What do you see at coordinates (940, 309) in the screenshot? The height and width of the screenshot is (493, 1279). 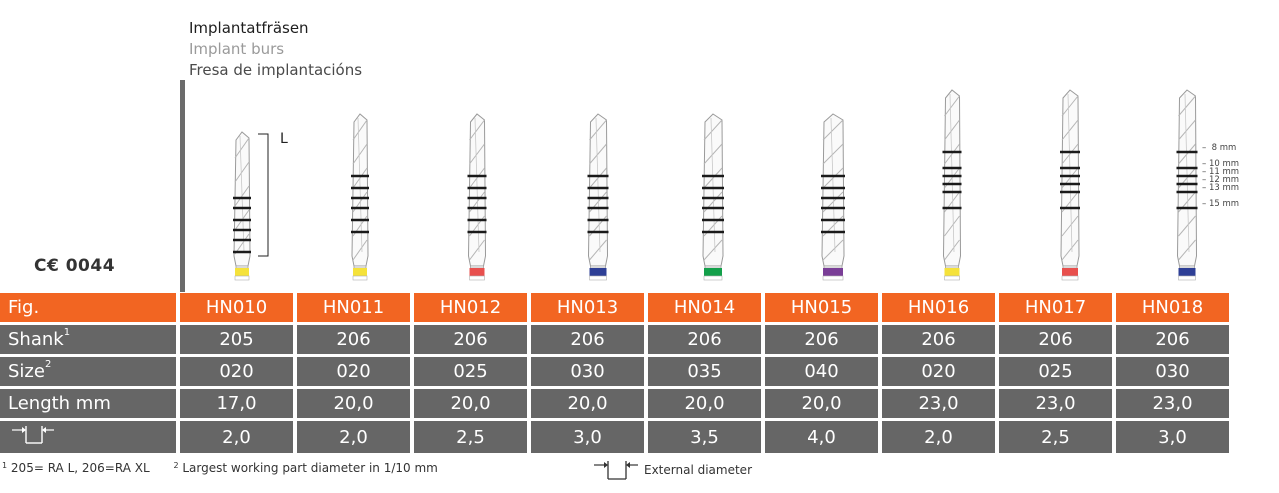 I see `fig-cell: HN016` at bounding box center [940, 309].